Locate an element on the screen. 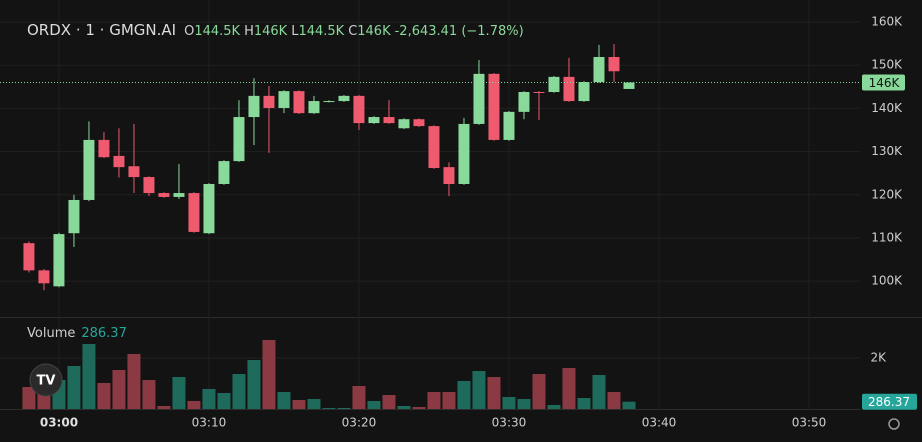  y-tick-label: 120K is located at coordinates (887, 194).